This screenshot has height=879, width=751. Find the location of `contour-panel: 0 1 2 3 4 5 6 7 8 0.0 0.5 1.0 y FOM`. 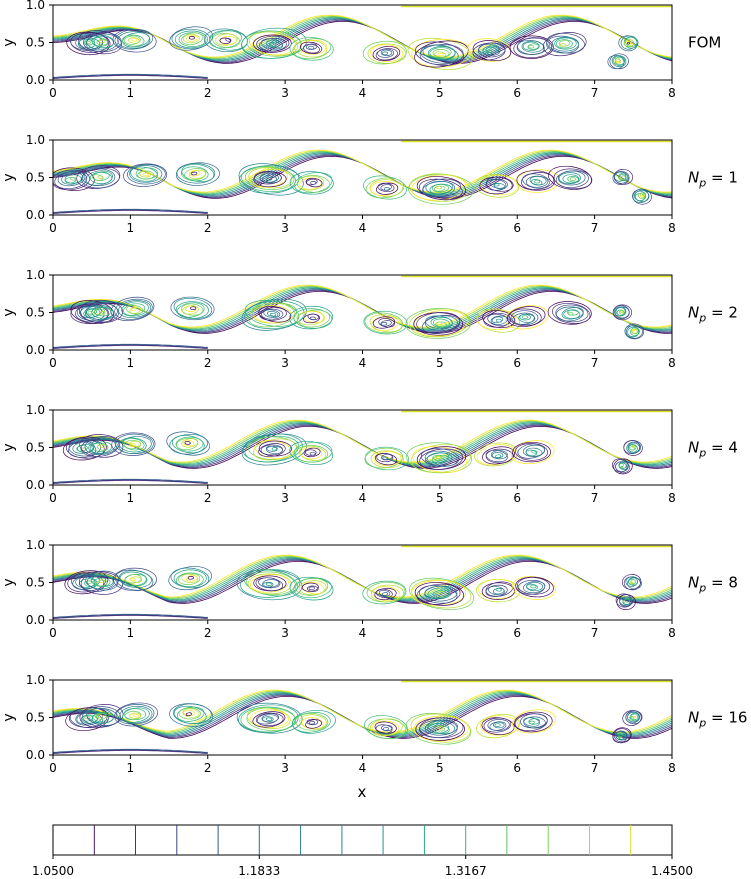

contour-panel: 0 1 2 3 4 5 6 7 8 0.0 0.5 1.0 y FOM is located at coordinates (361, 50).